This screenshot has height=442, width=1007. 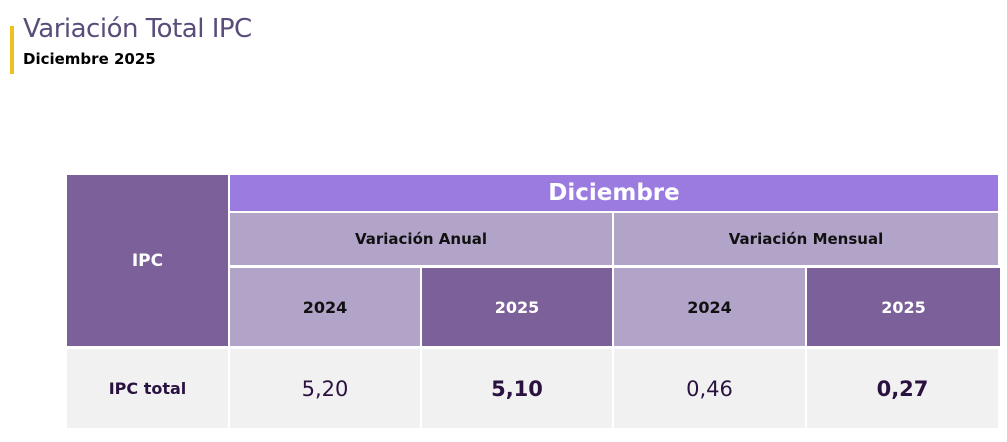 What do you see at coordinates (421, 239) in the screenshot?
I see `group-header-anual: Variación Anual` at bounding box center [421, 239].